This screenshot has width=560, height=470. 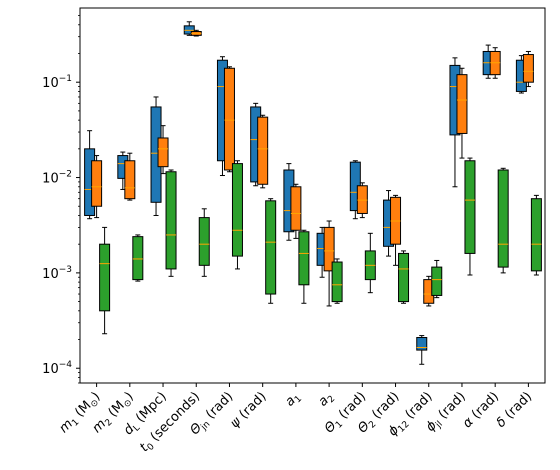 I want to click on y-tick-label: 10⁻³, so click(x=57, y=273).